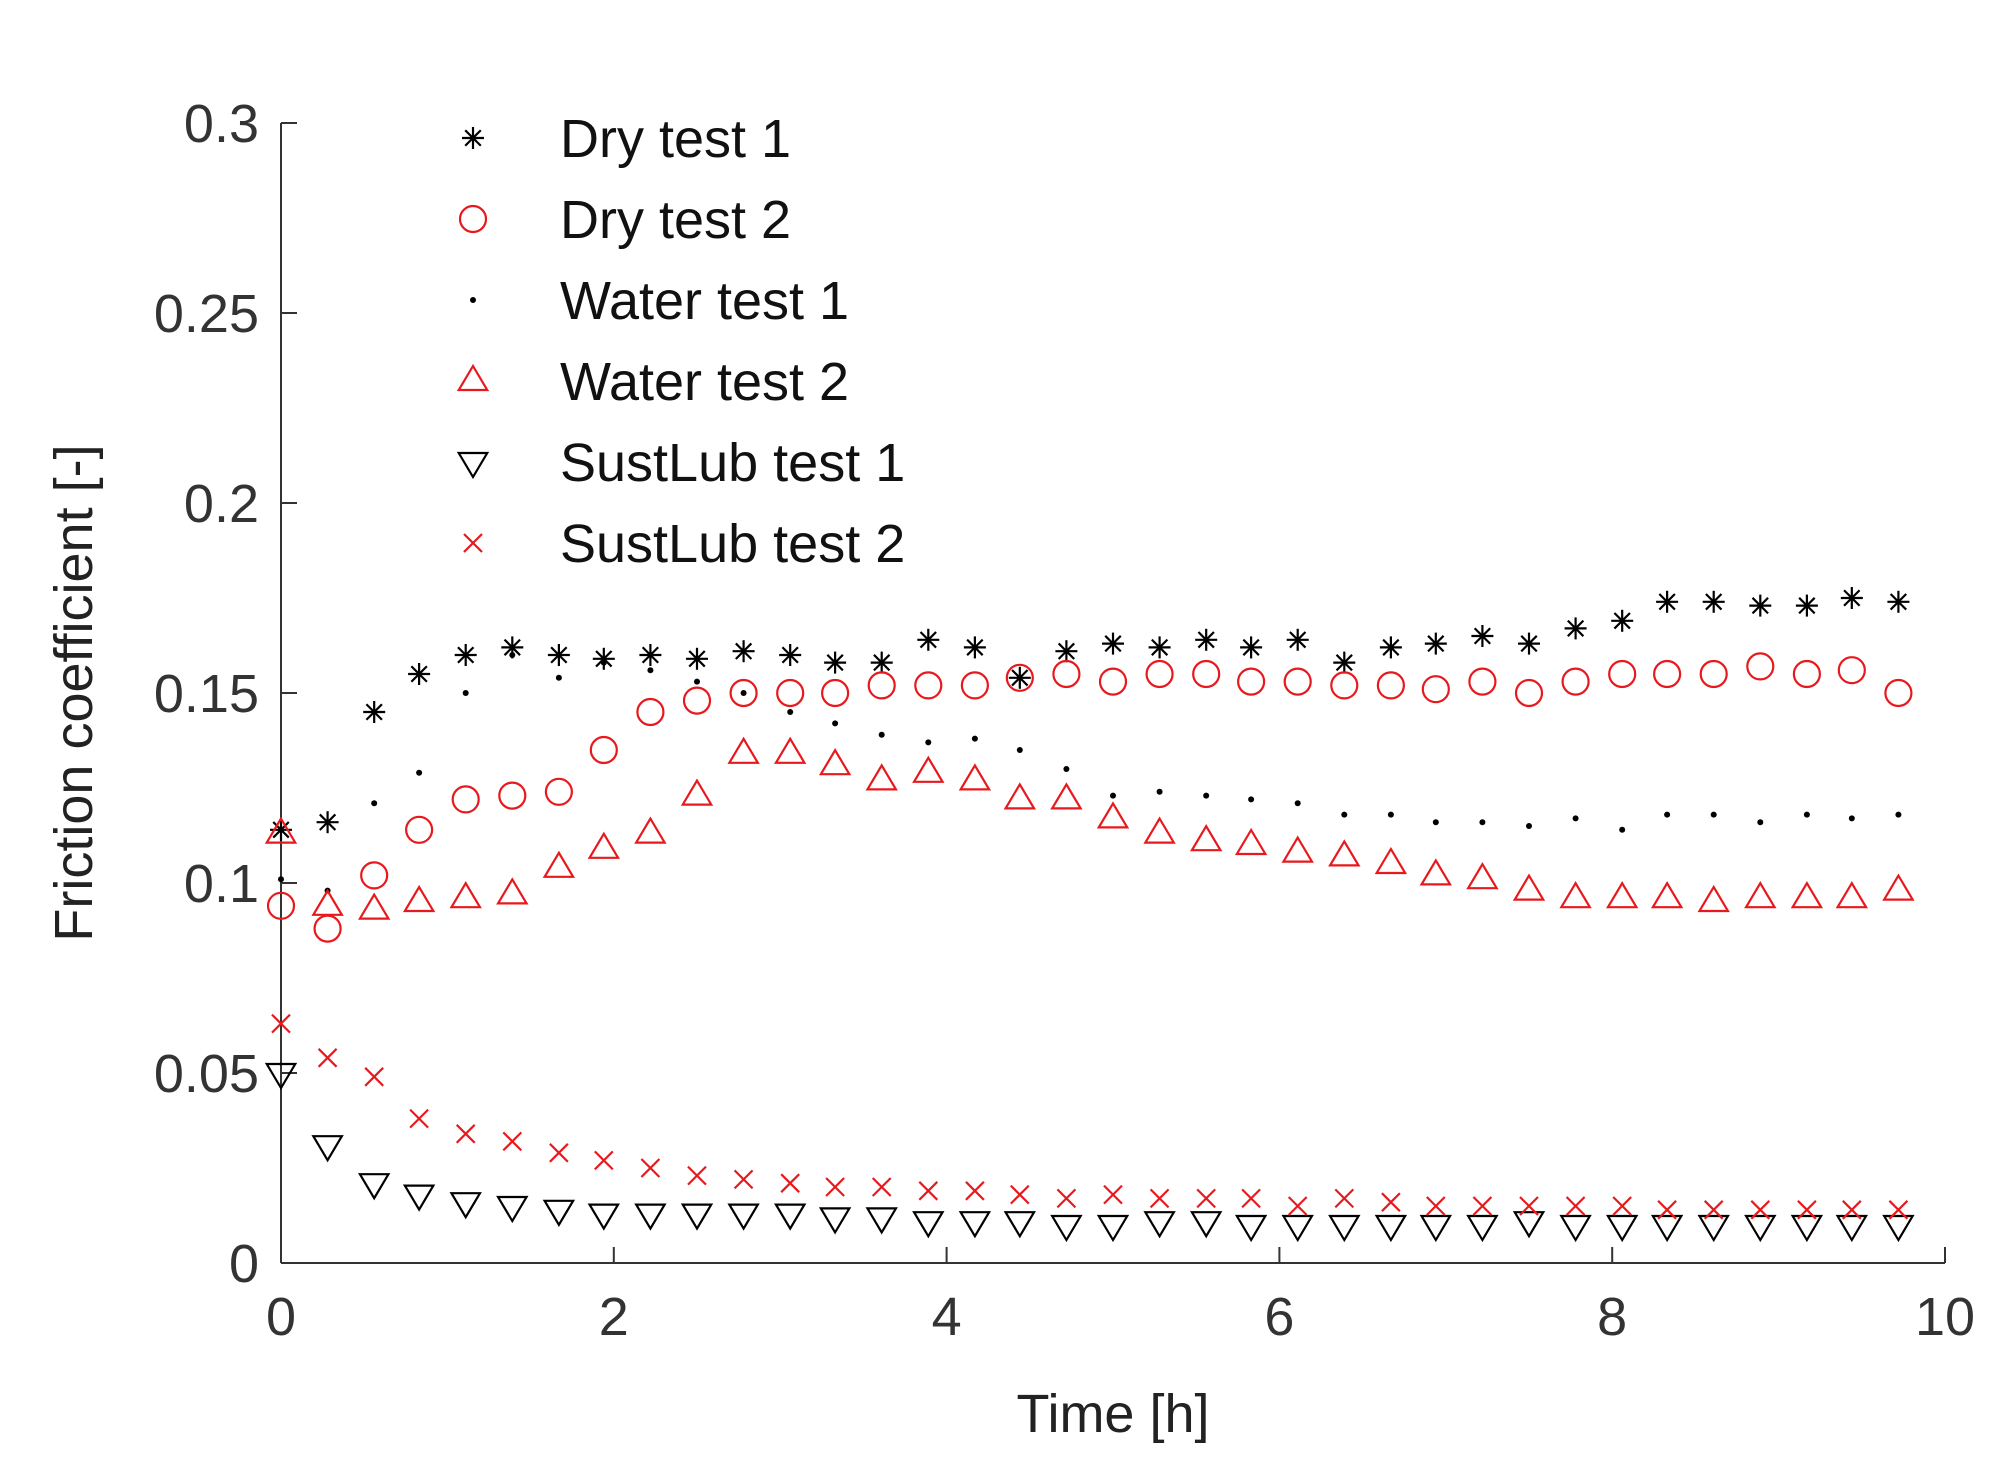  I want to click on legend-label: SustLub test 1, so click(732, 463).